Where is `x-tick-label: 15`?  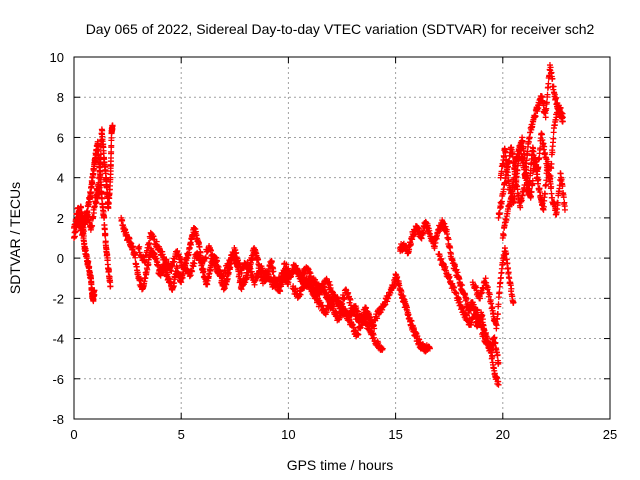
x-tick-label: 15 is located at coordinates (395, 434).